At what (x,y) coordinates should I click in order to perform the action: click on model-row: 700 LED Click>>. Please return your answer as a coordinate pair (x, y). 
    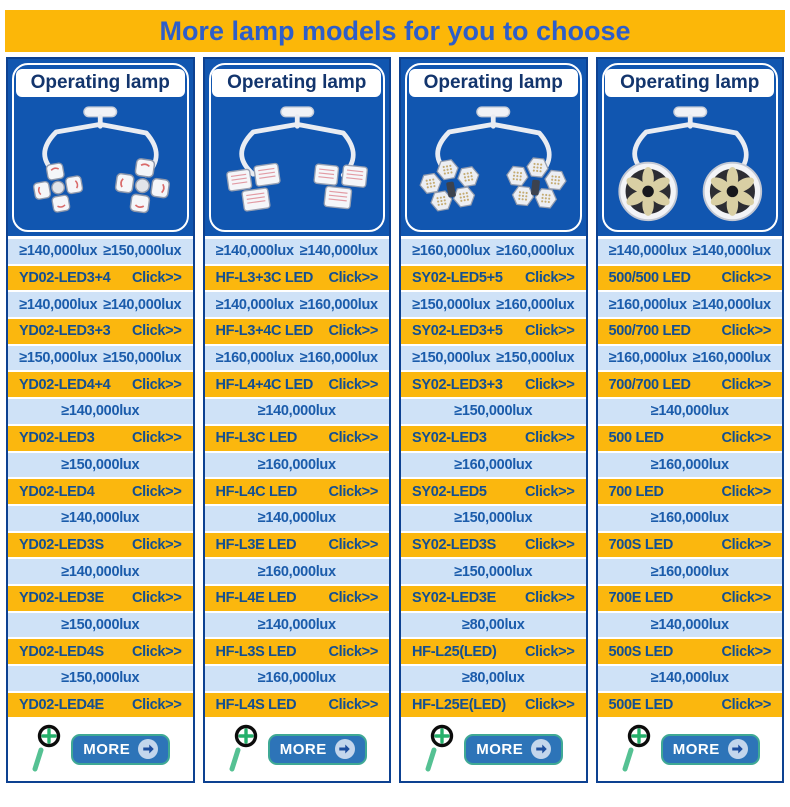
    Looking at the image, I should click on (689, 491).